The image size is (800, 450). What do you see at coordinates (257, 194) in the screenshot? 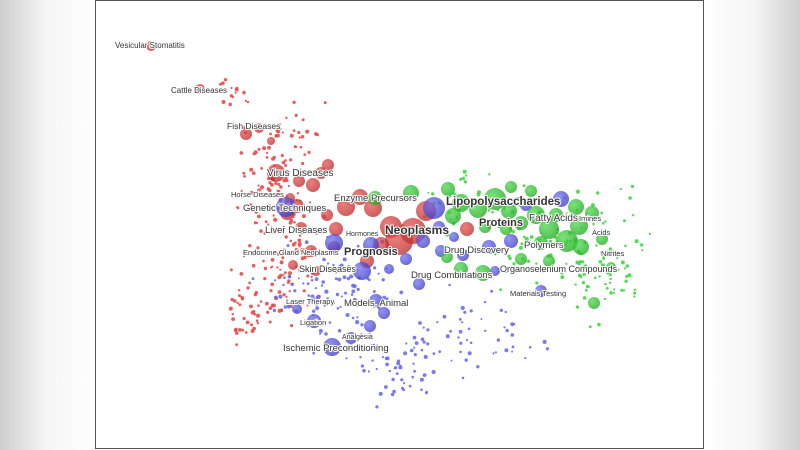
I see `term-label: Horse Diseases` at bounding box center [257, 194].